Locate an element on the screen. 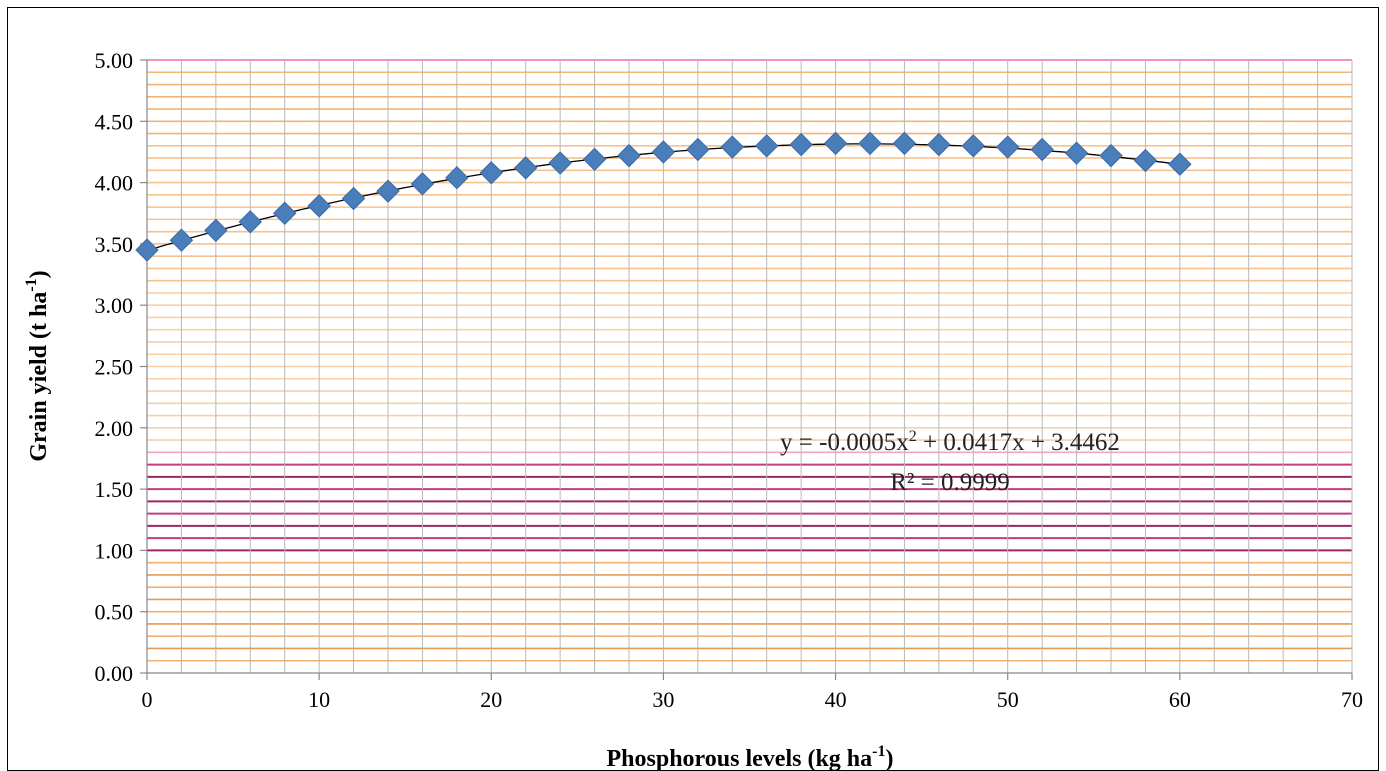  data-points is located at coordinates (663, 196).